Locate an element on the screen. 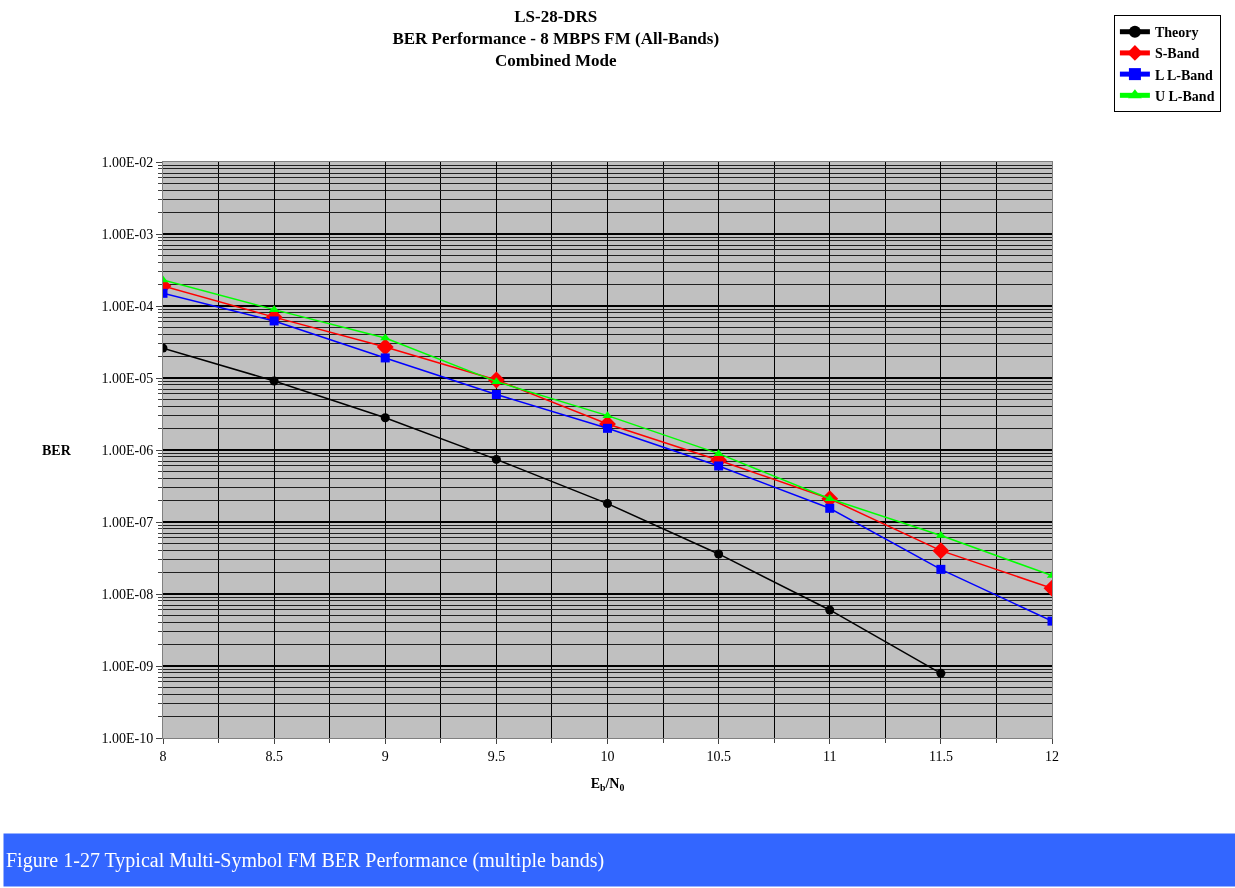 The width and height of the screenshot is (1235, 888). y-tick-label: 1.00E-10 is located at coordinates (127, 738).